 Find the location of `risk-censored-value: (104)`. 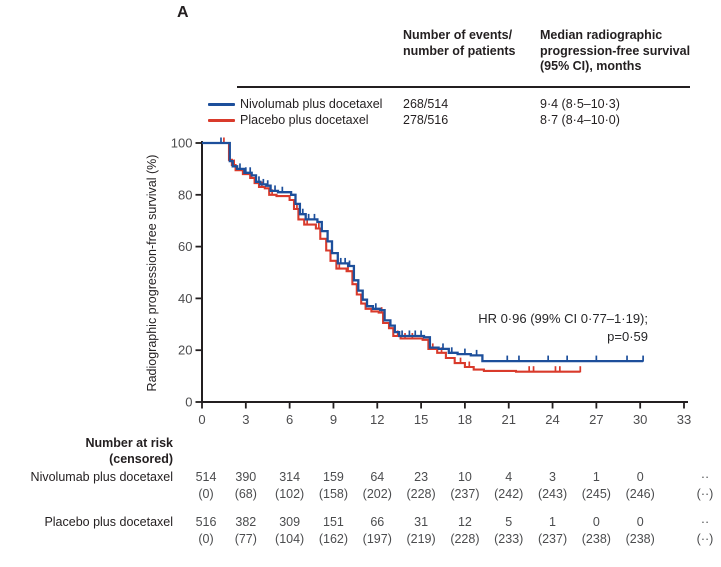

risk-censored-value: (104) is located at coordinates (290, 539).